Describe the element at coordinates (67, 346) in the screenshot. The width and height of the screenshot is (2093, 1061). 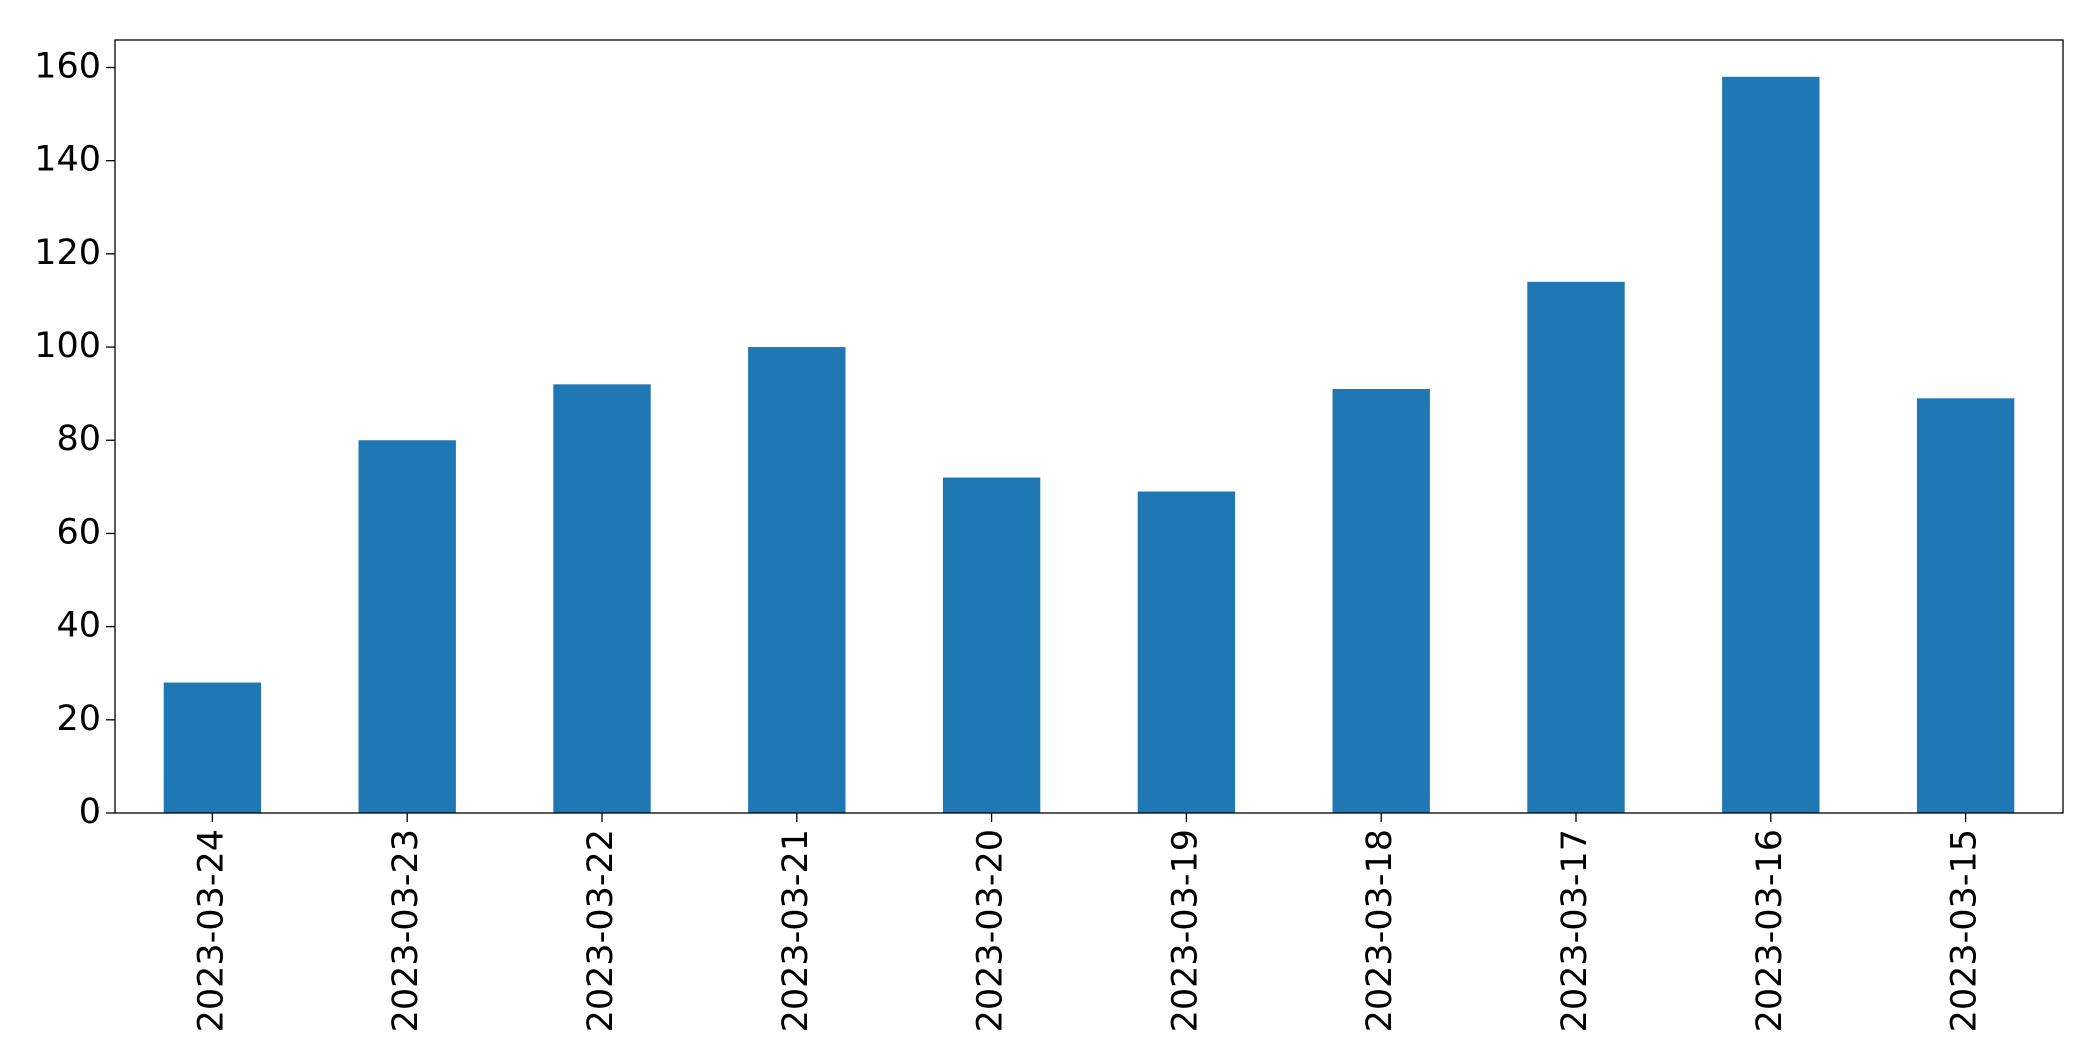
I see `y-tick-label: 100` at that location.